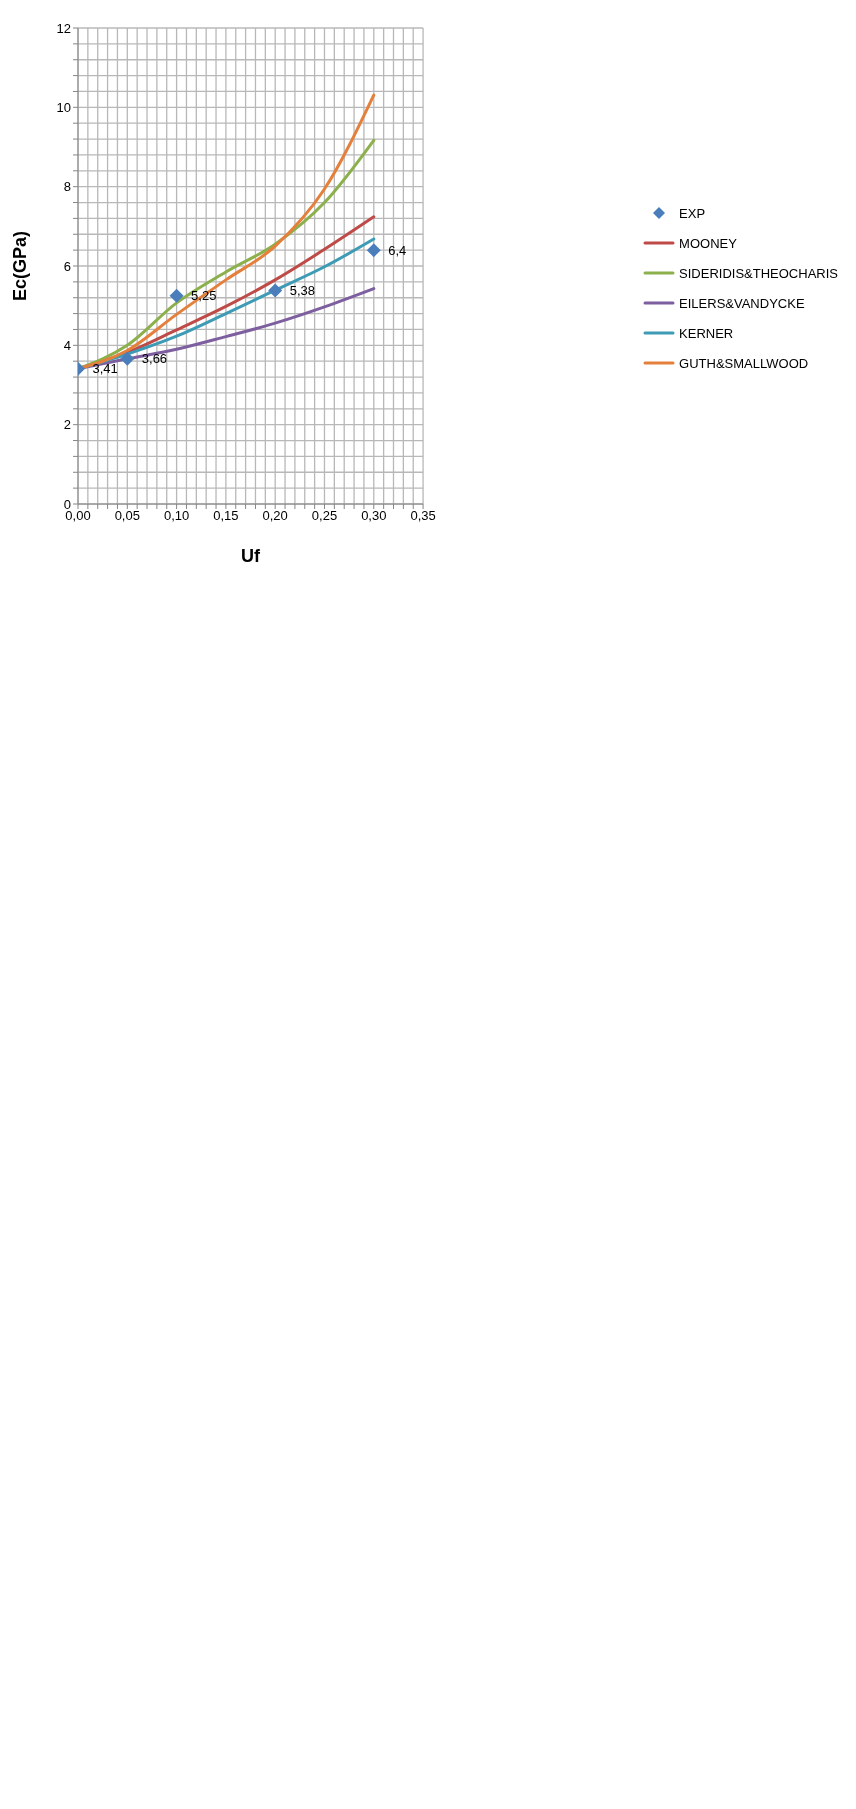 The height and width of the screenshot is (1809, 856). What do you see at coordinates (226, 516) in the screenshot?
I see `x-tick-label: 0,15` at bounding box center [226, 516].